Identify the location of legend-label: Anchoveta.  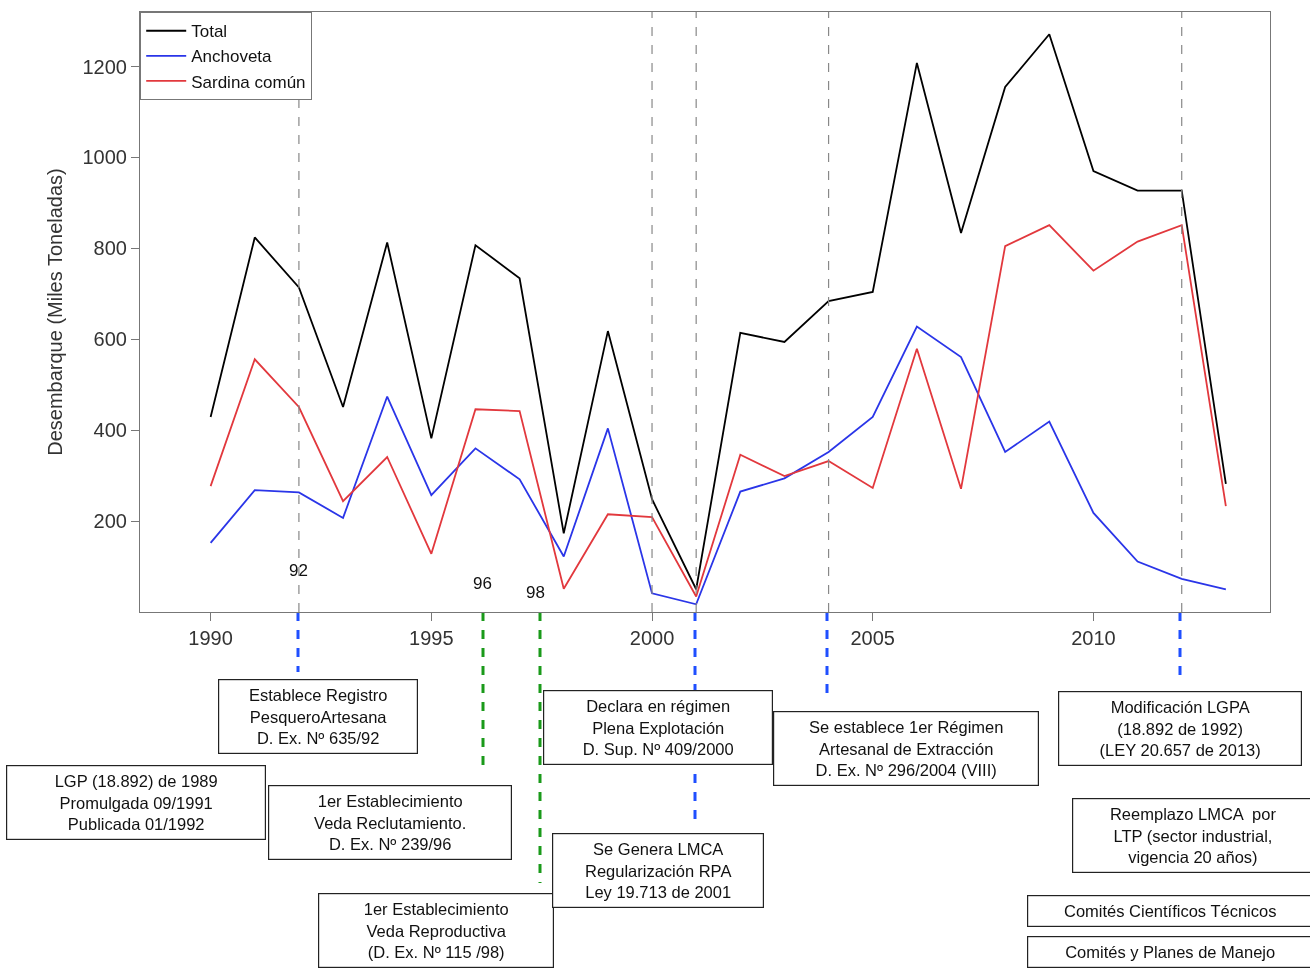
(232, 57).